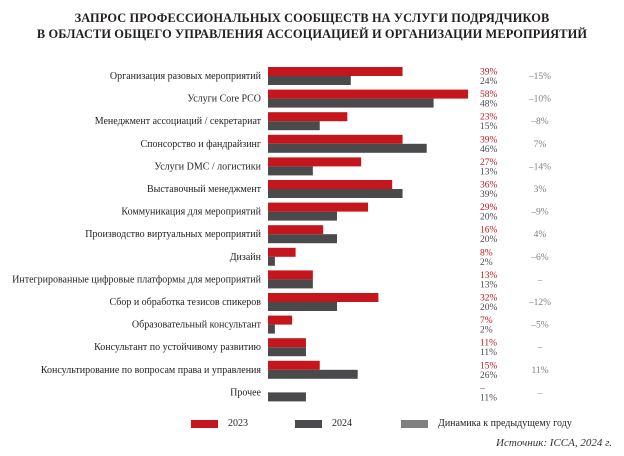  What do you see at coordinates (207, 166) in the screenshot?
I see `category-label: Услуги DMC / логистики` at bounding box center [207, 166].